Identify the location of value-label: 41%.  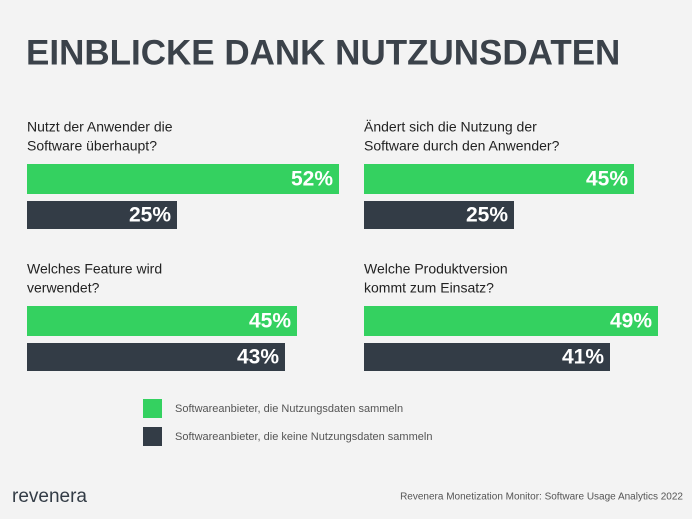
(583, 357).